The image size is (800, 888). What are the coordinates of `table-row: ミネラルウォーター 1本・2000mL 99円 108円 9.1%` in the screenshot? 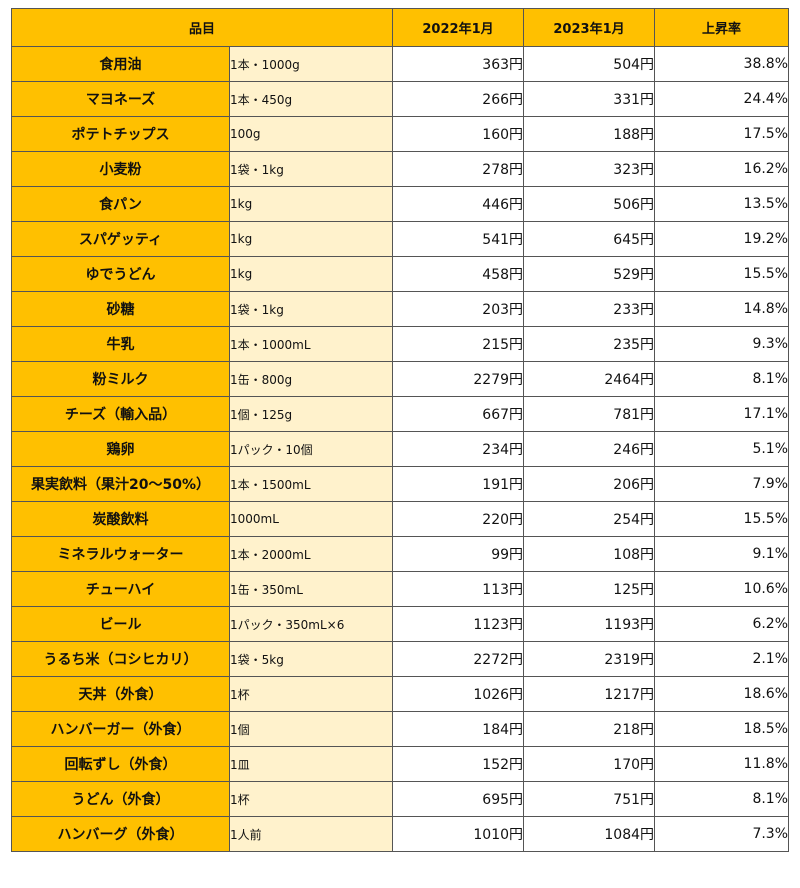 It's located at (400, 554).